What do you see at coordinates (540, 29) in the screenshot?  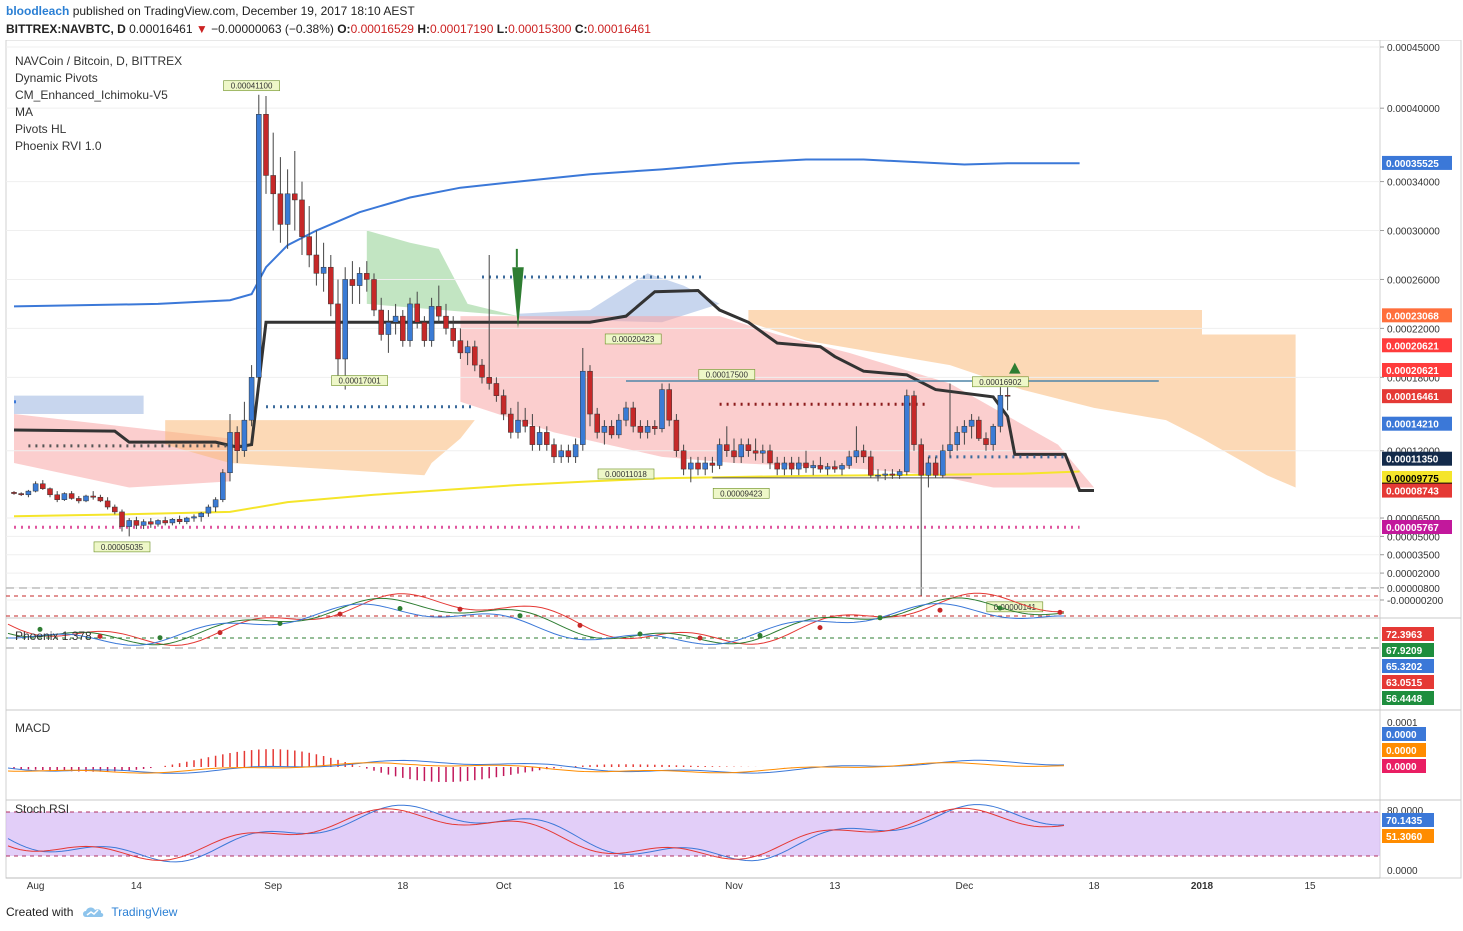 I see `ohlc-value: 0.00015300` at bounding box center [540, 29].